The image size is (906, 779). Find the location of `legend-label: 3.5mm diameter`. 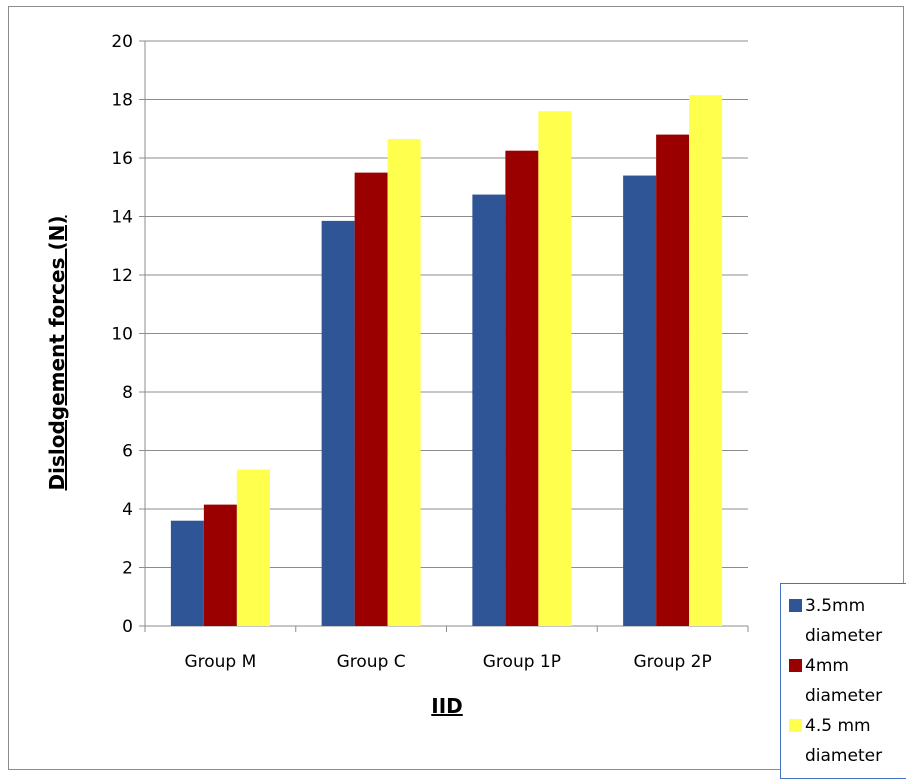

legend-label: 3.5mm diameter is located at coordinates (844, 621).